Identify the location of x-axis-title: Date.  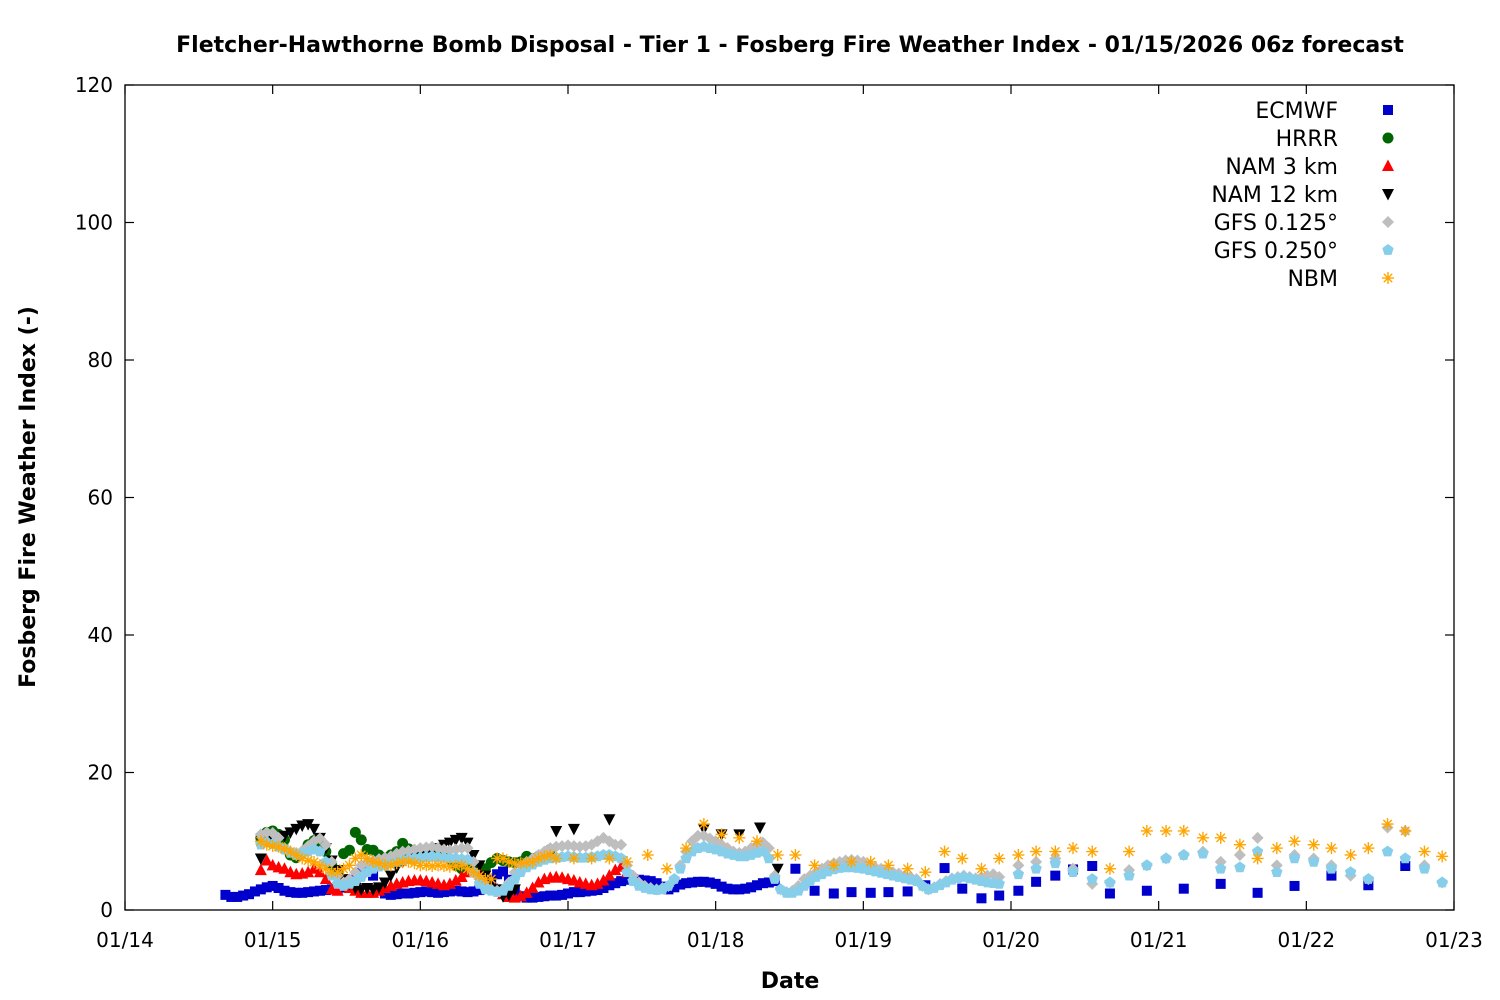
(790, 981).